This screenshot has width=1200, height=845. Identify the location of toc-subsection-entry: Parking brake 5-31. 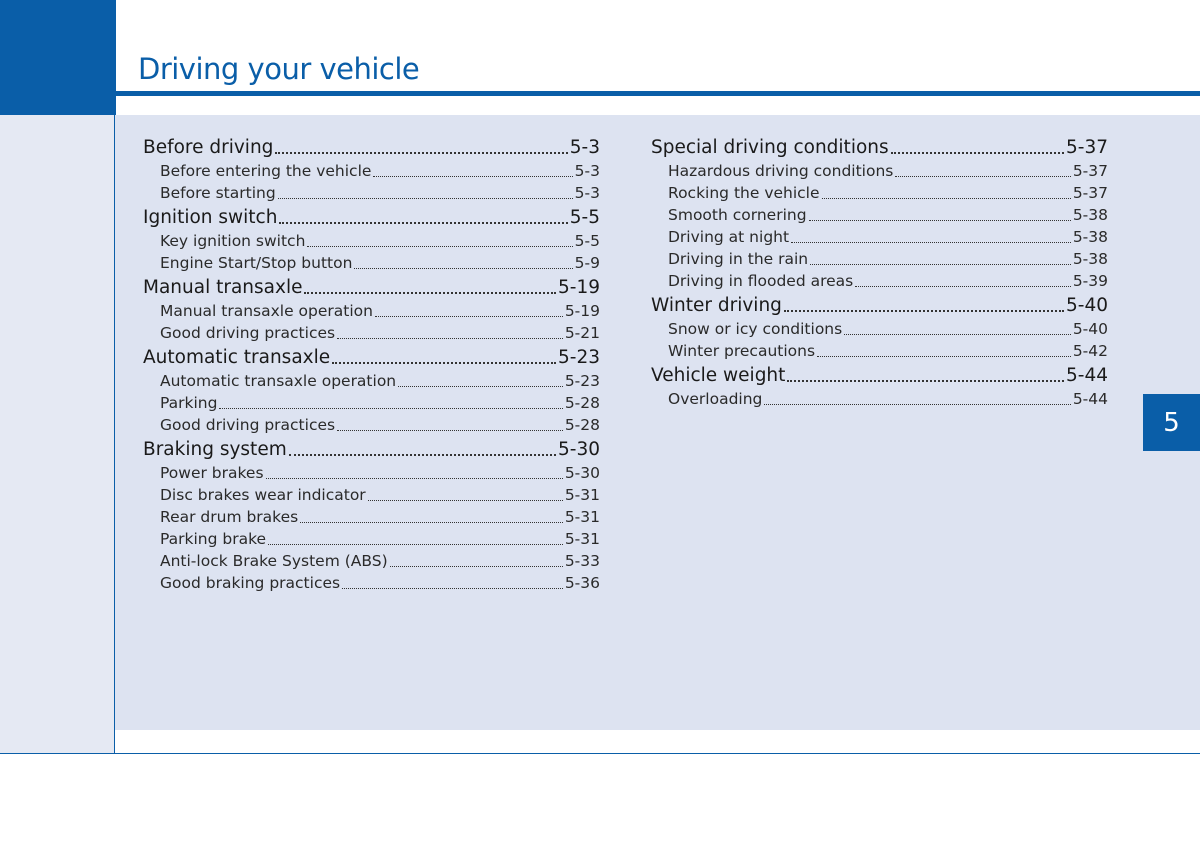
(371, 539).